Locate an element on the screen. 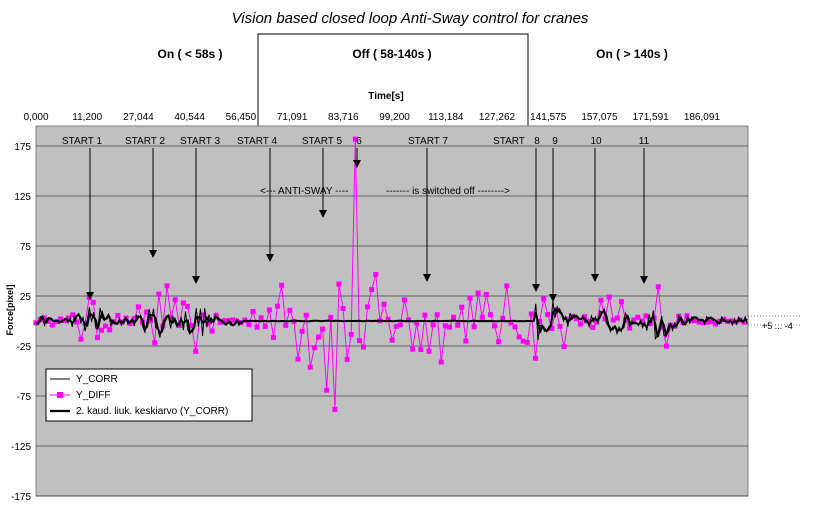  start-label-start: START is located at coordinates (509, 141).